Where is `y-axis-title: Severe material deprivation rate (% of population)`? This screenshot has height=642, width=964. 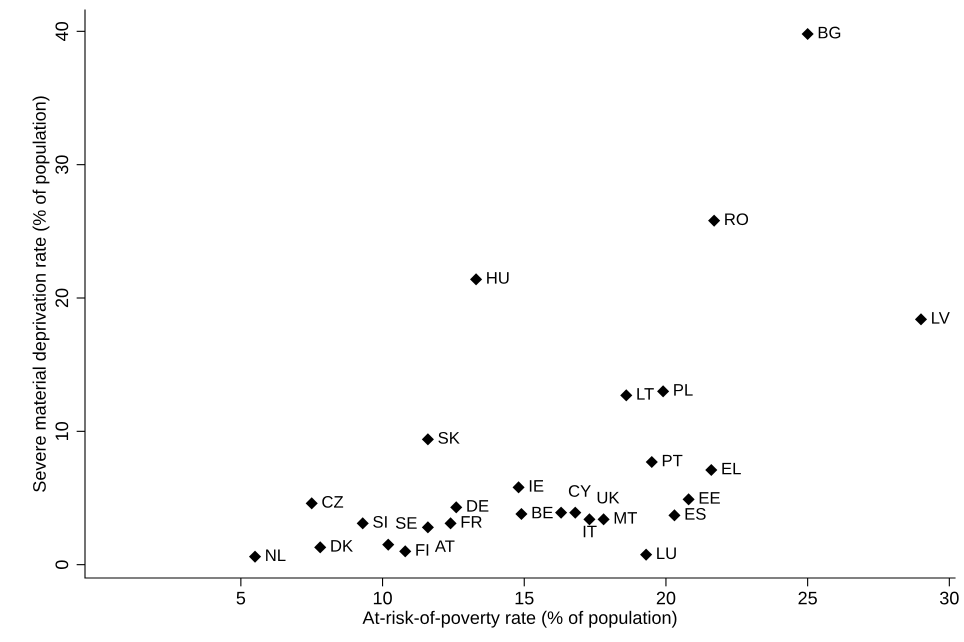 y-axis-title: Severe material deprivation rate (% of population) is located at coordinates (41, 294).